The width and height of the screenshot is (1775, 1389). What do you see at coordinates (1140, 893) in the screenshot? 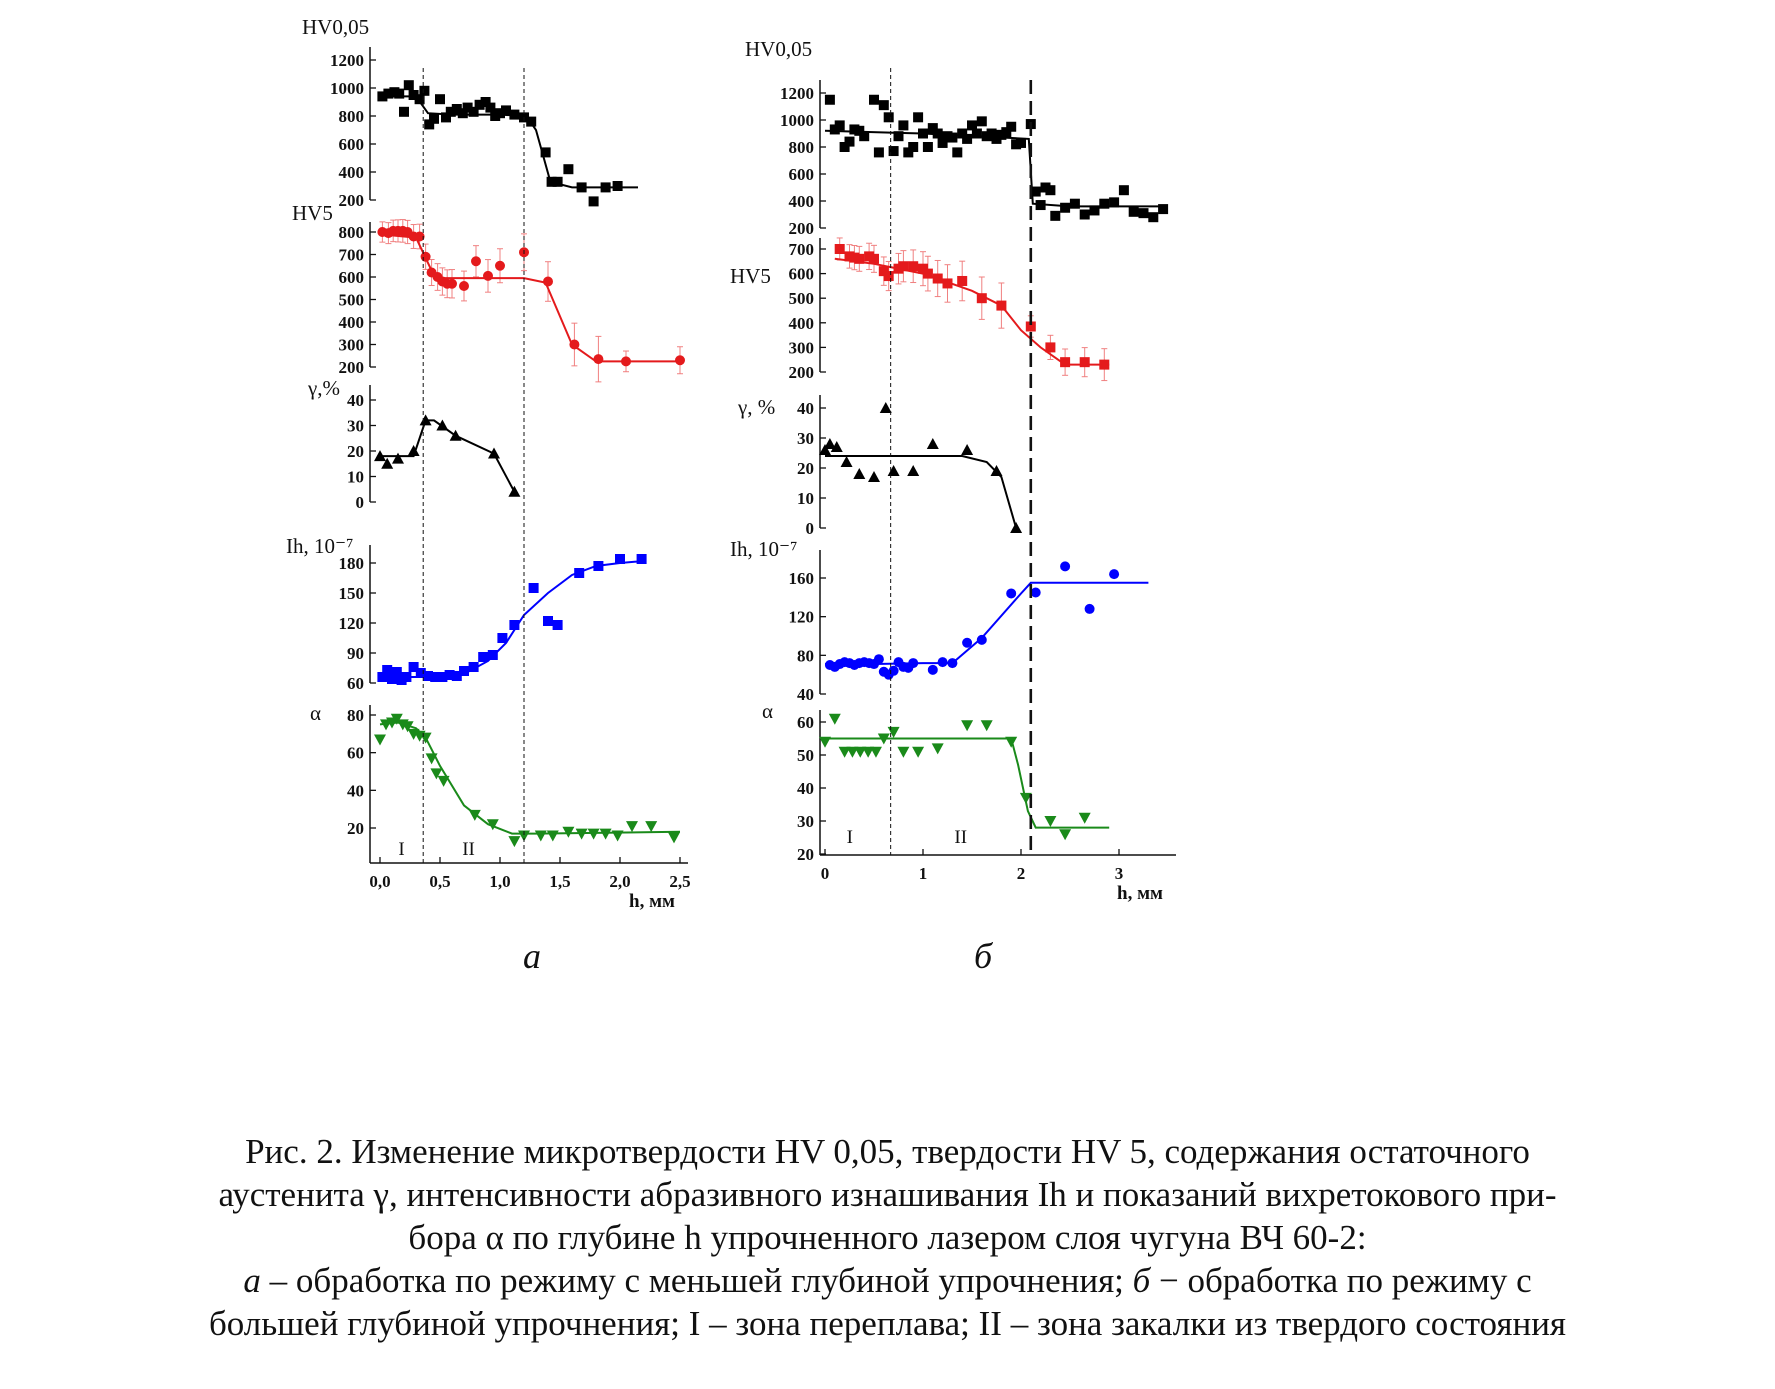
I see `x-axis-label: h, мм` at bounding box center [1140, 893].